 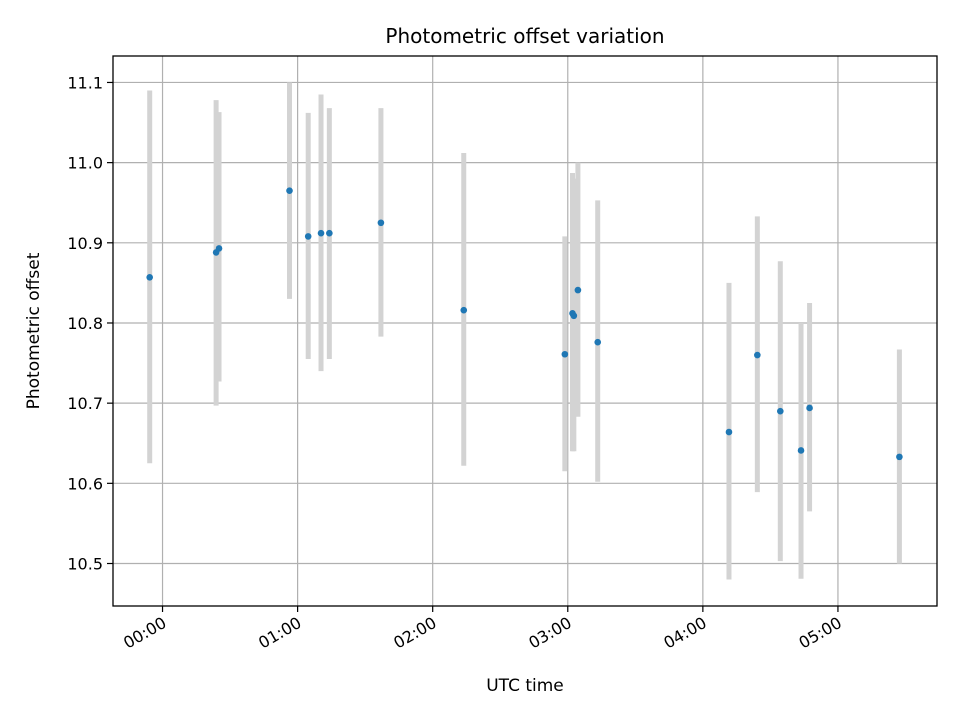 What do you see at coordinates (85, 243) in the screenshot?
I see `y-tick-label-4: 10.9` at bounding box center [85, 243].